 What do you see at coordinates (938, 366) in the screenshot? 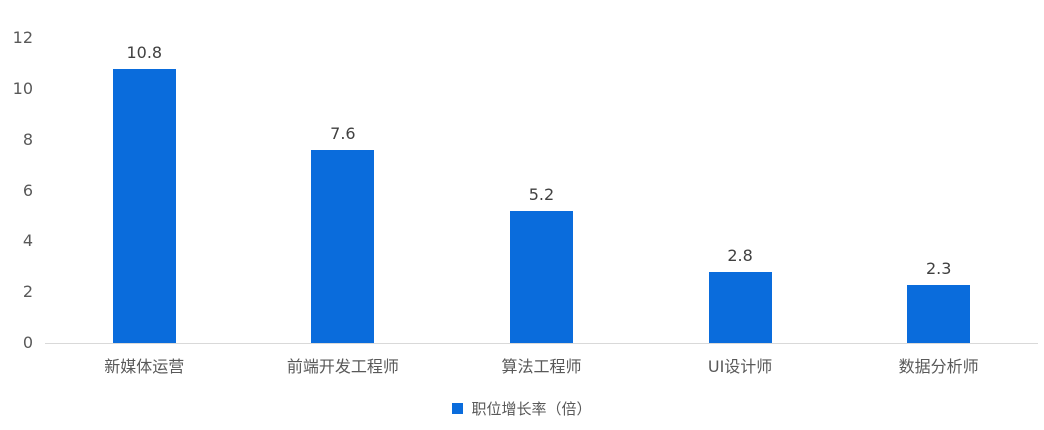
I see `x-axis-category-label: 数据分析师` at bounding box center [938, 366].